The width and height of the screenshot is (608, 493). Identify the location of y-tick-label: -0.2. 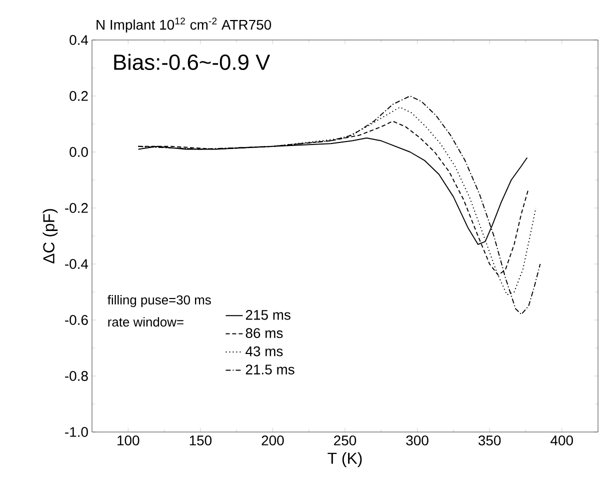
(76, 208).